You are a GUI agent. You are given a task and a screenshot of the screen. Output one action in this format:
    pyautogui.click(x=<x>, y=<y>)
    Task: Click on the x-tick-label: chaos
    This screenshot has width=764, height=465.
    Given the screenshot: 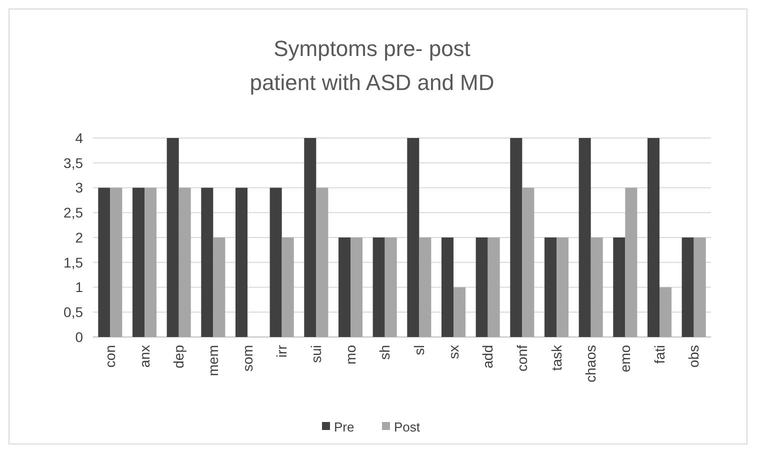 What is the action you would take?
    pyautogui.click(x=590, y=363)
    